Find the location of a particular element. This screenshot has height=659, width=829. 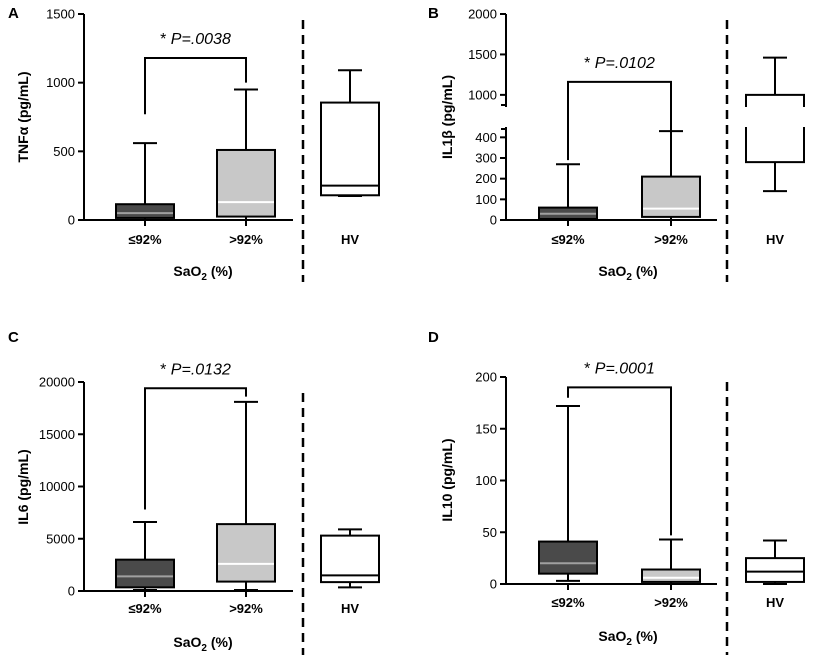

y-tick-label: 150 is located at coordinates (486, 428).